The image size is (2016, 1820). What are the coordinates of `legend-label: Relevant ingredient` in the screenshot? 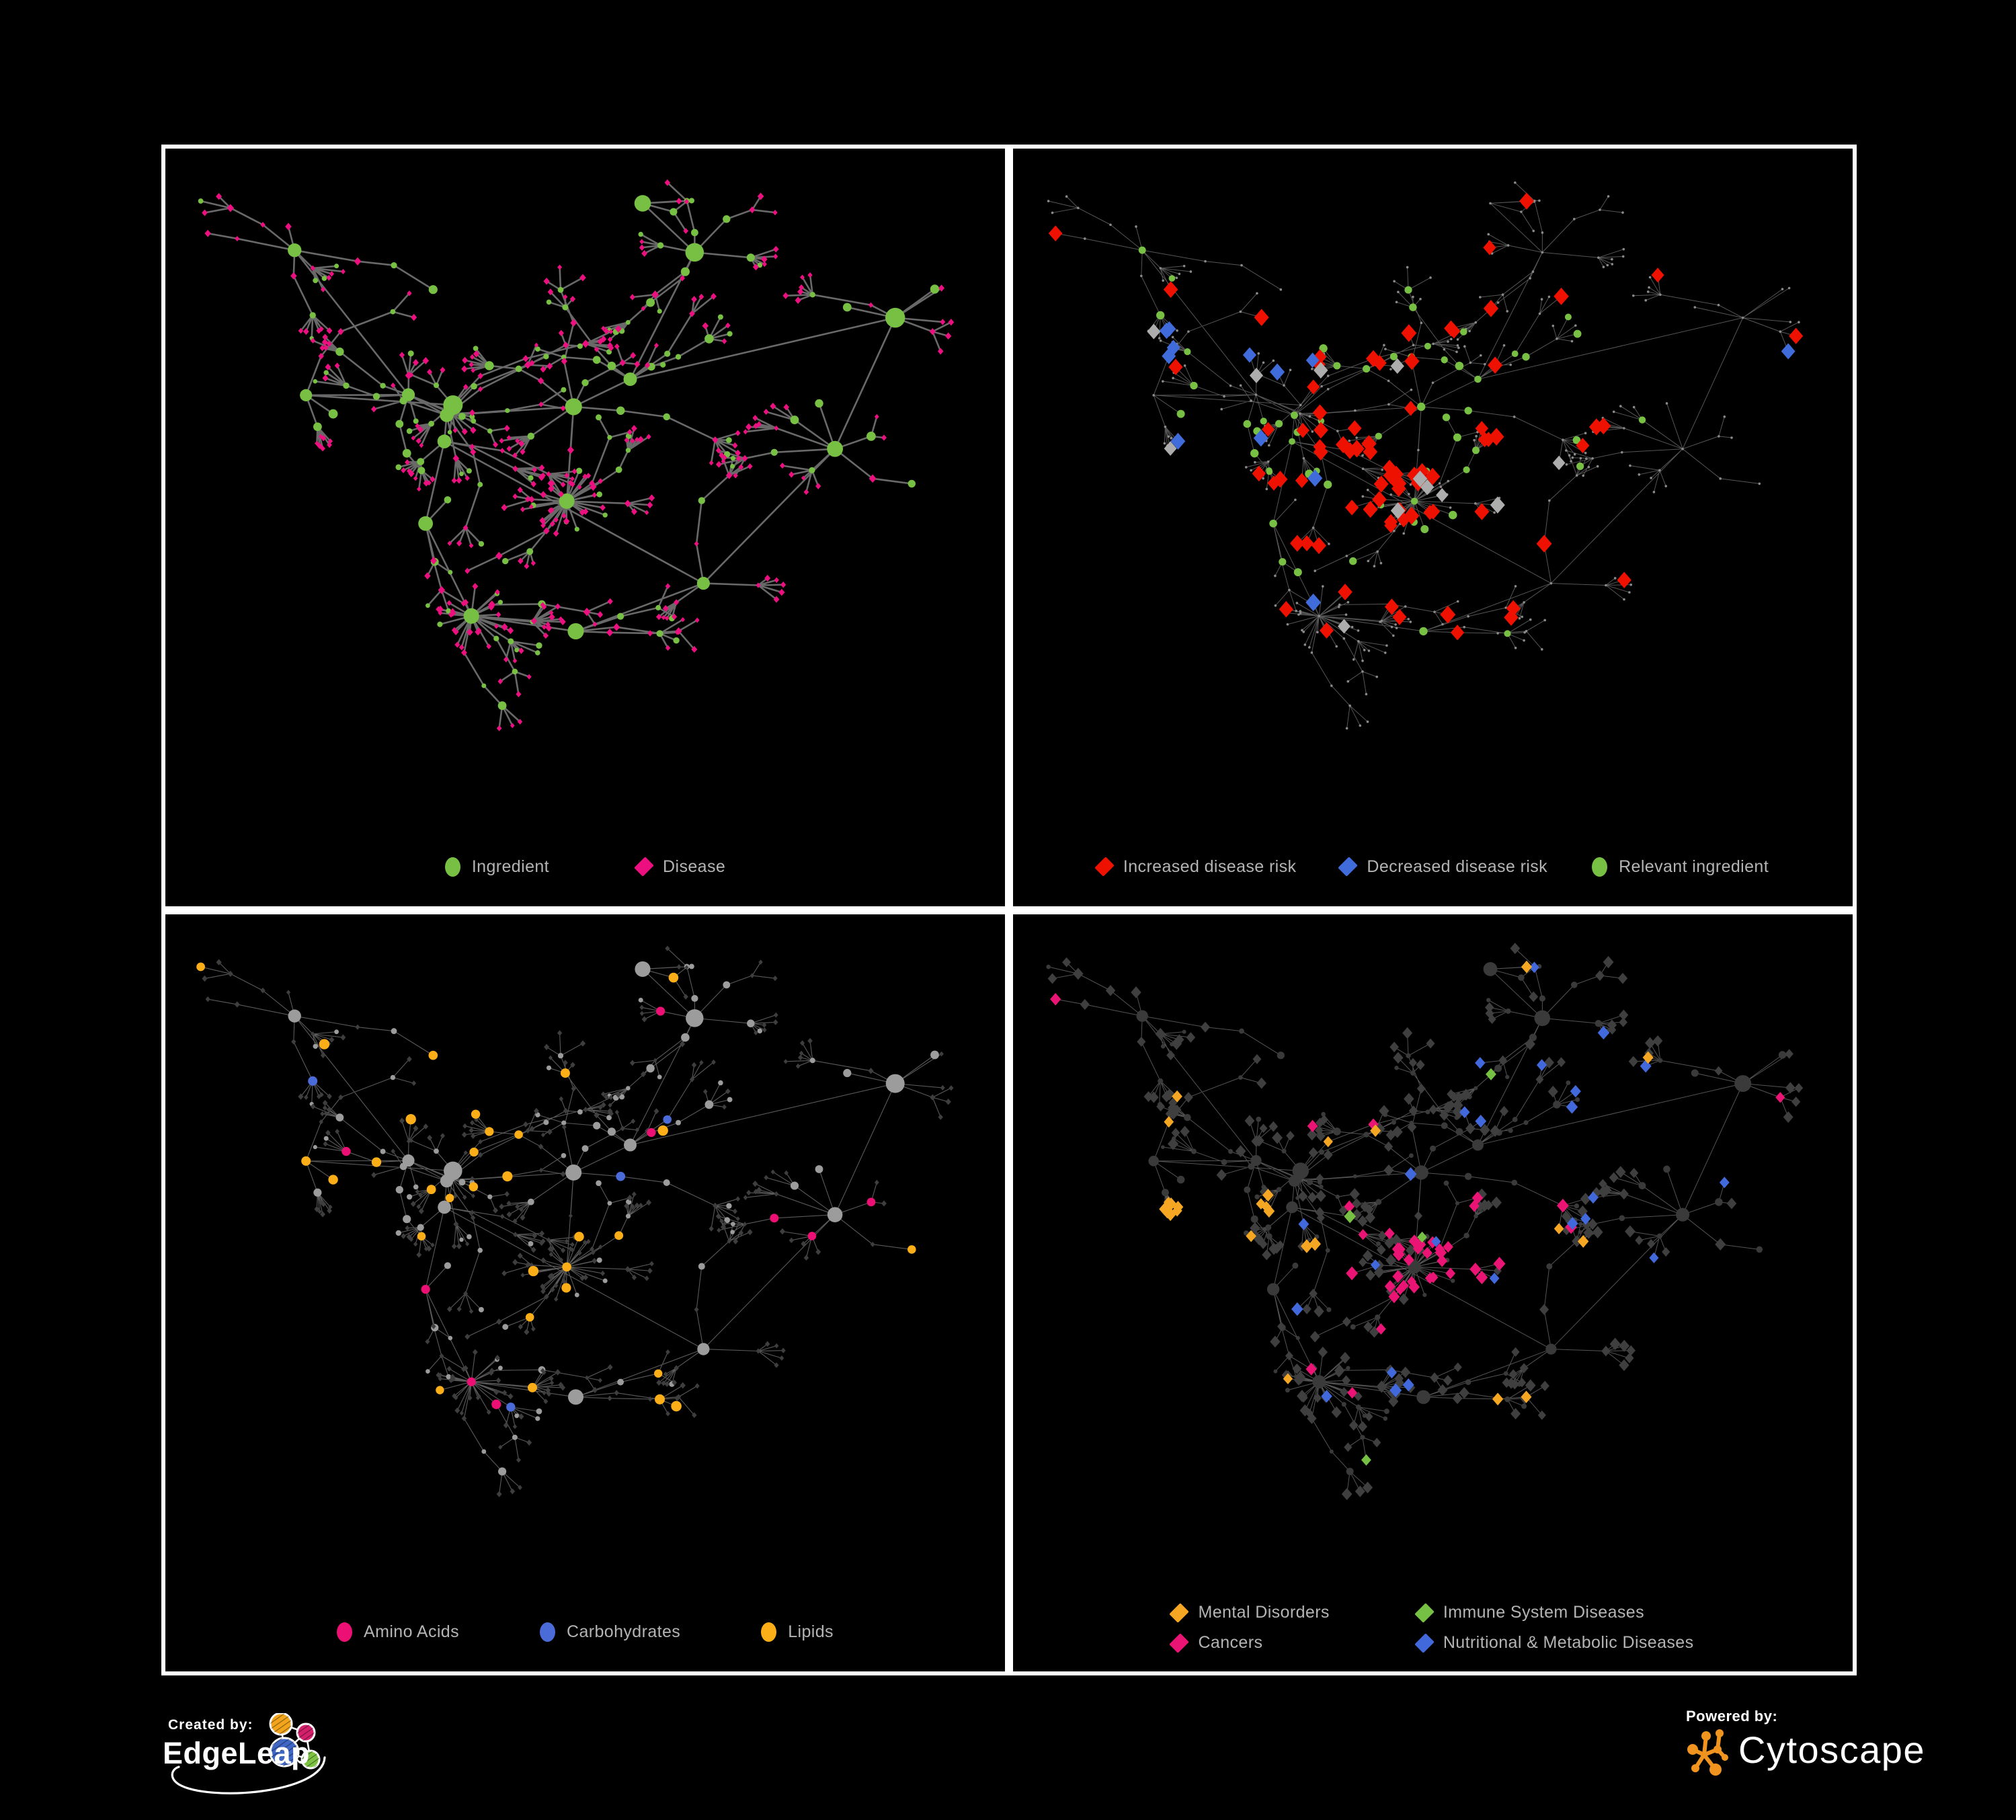 It's located at (1694, 866).